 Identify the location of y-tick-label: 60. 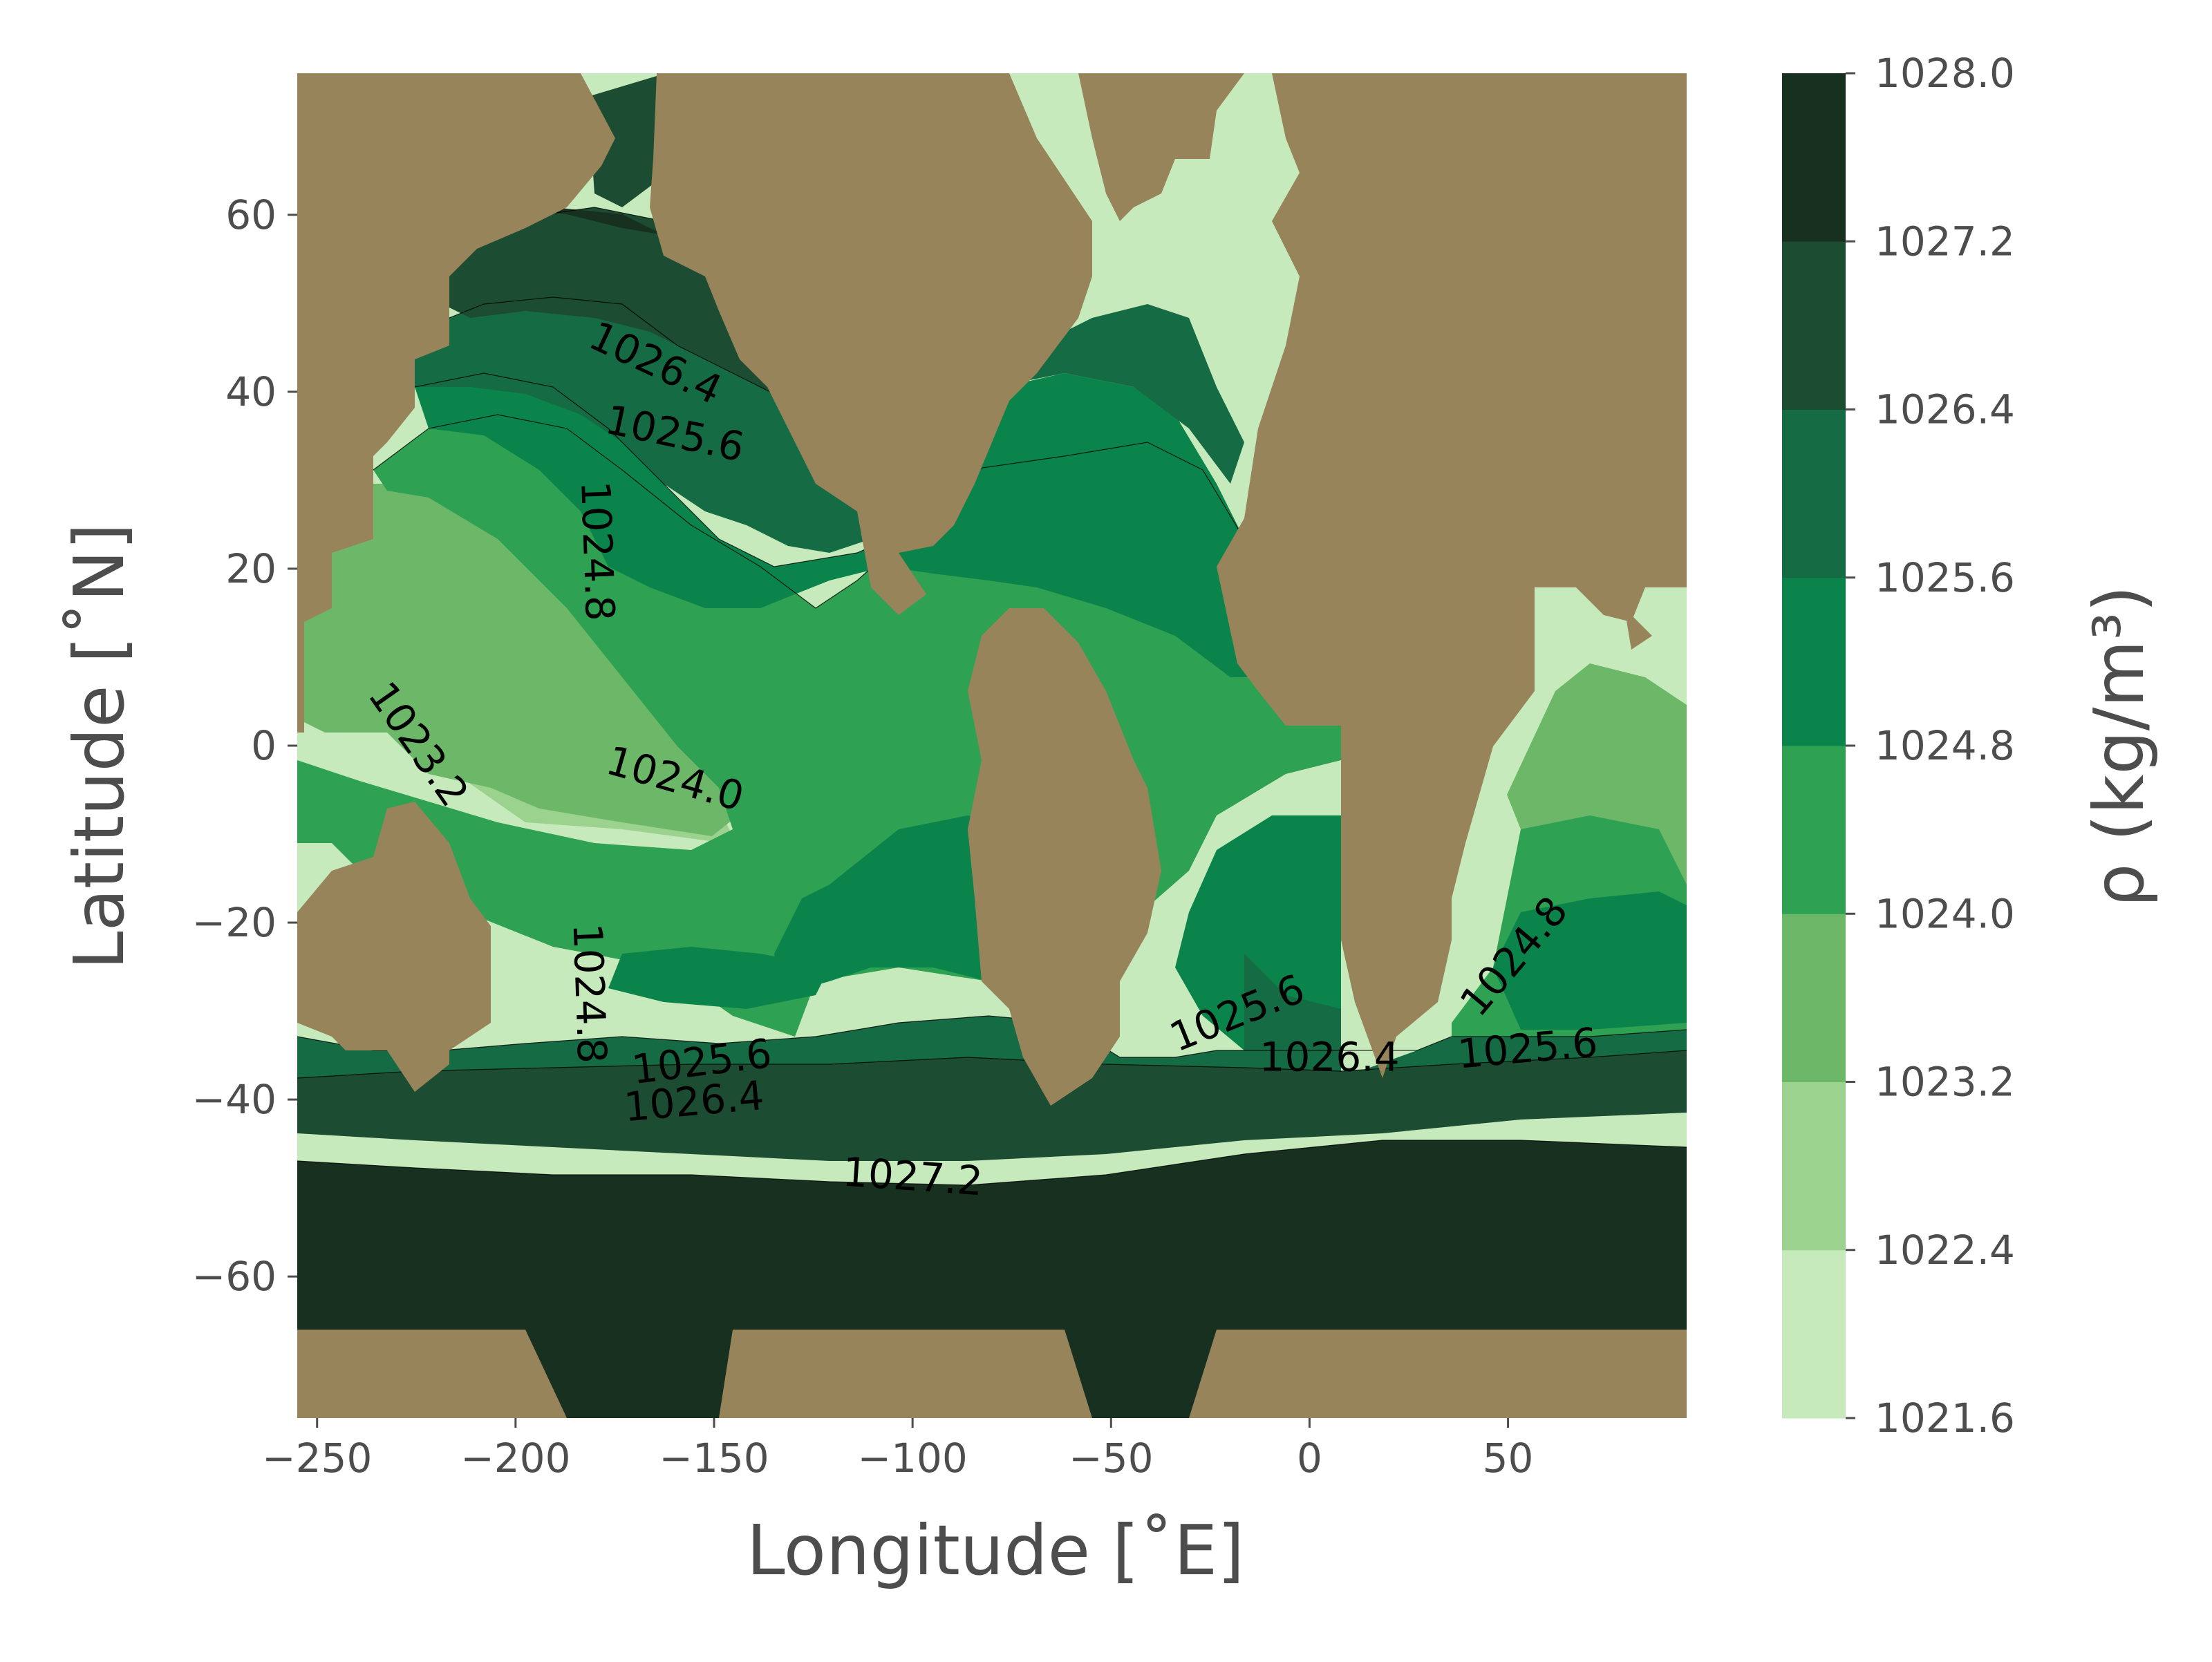
(250, 214).